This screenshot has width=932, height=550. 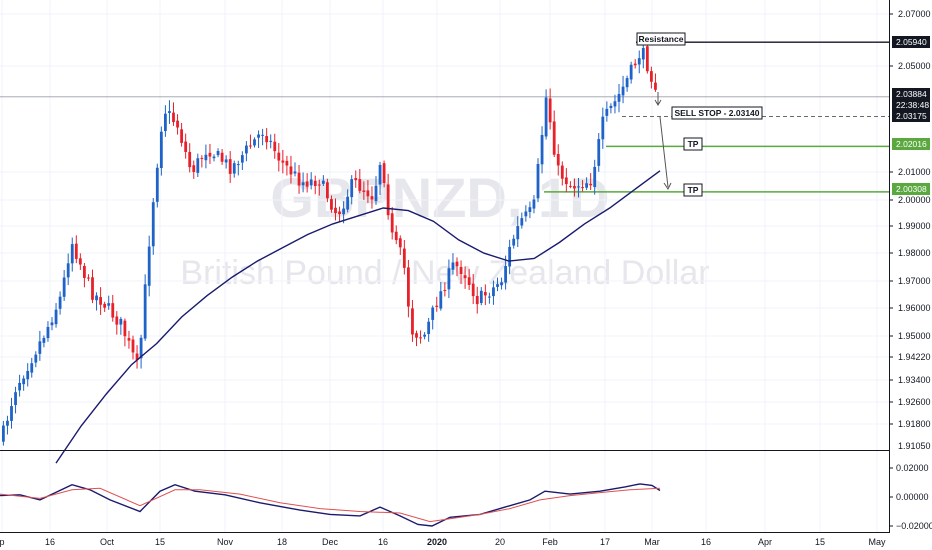 What do you see at coordinates (910, 497) in the screenshot?
I see `oscillator-axis: 0.02000 0.00000 −0.02000` at bounding box center [910, 497].